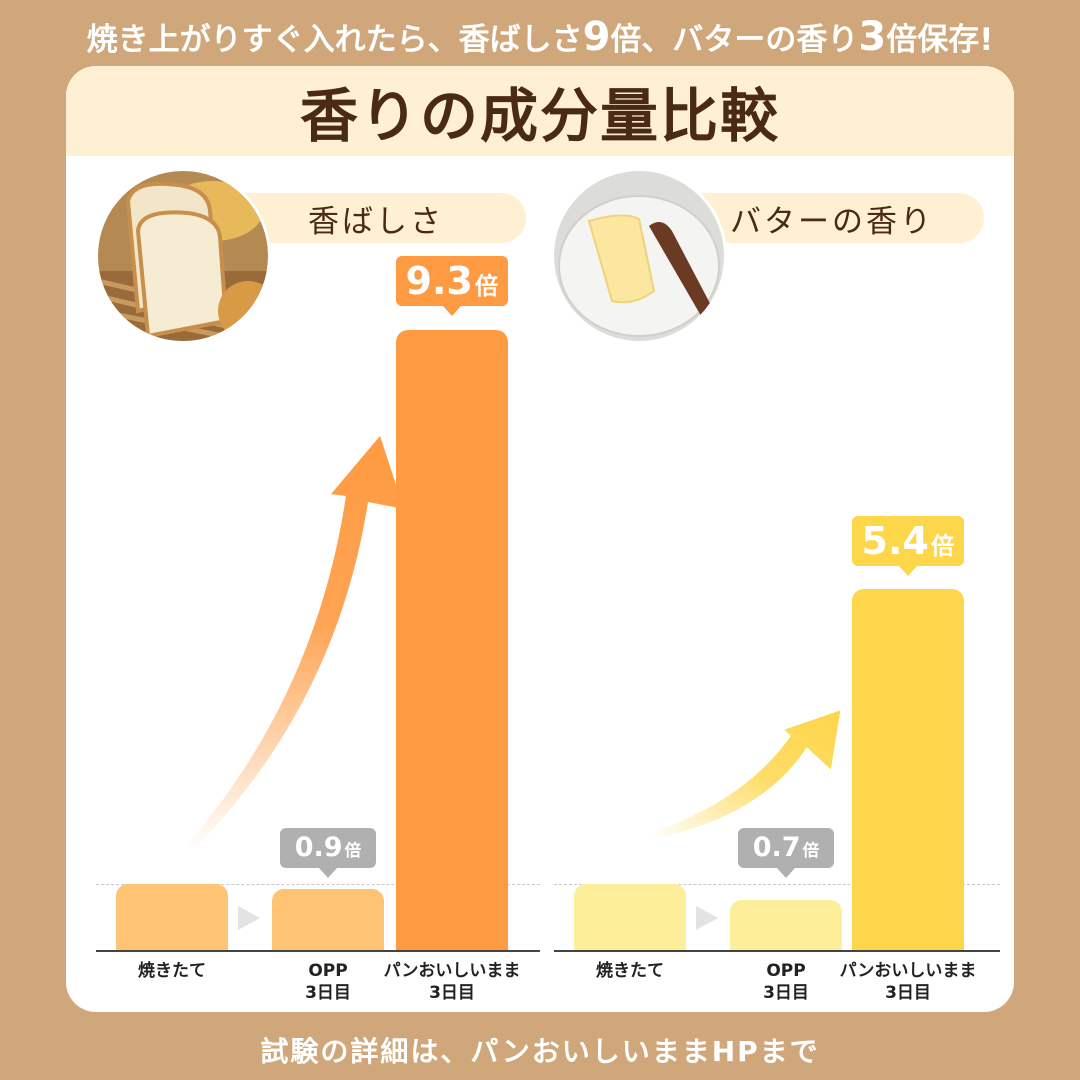 The height and width of the screenshot is (1080, 1080). Describe the element at coordinates (376, 221) in the screenshot. I see `panel-label-text: 香ばしさ` at that location.